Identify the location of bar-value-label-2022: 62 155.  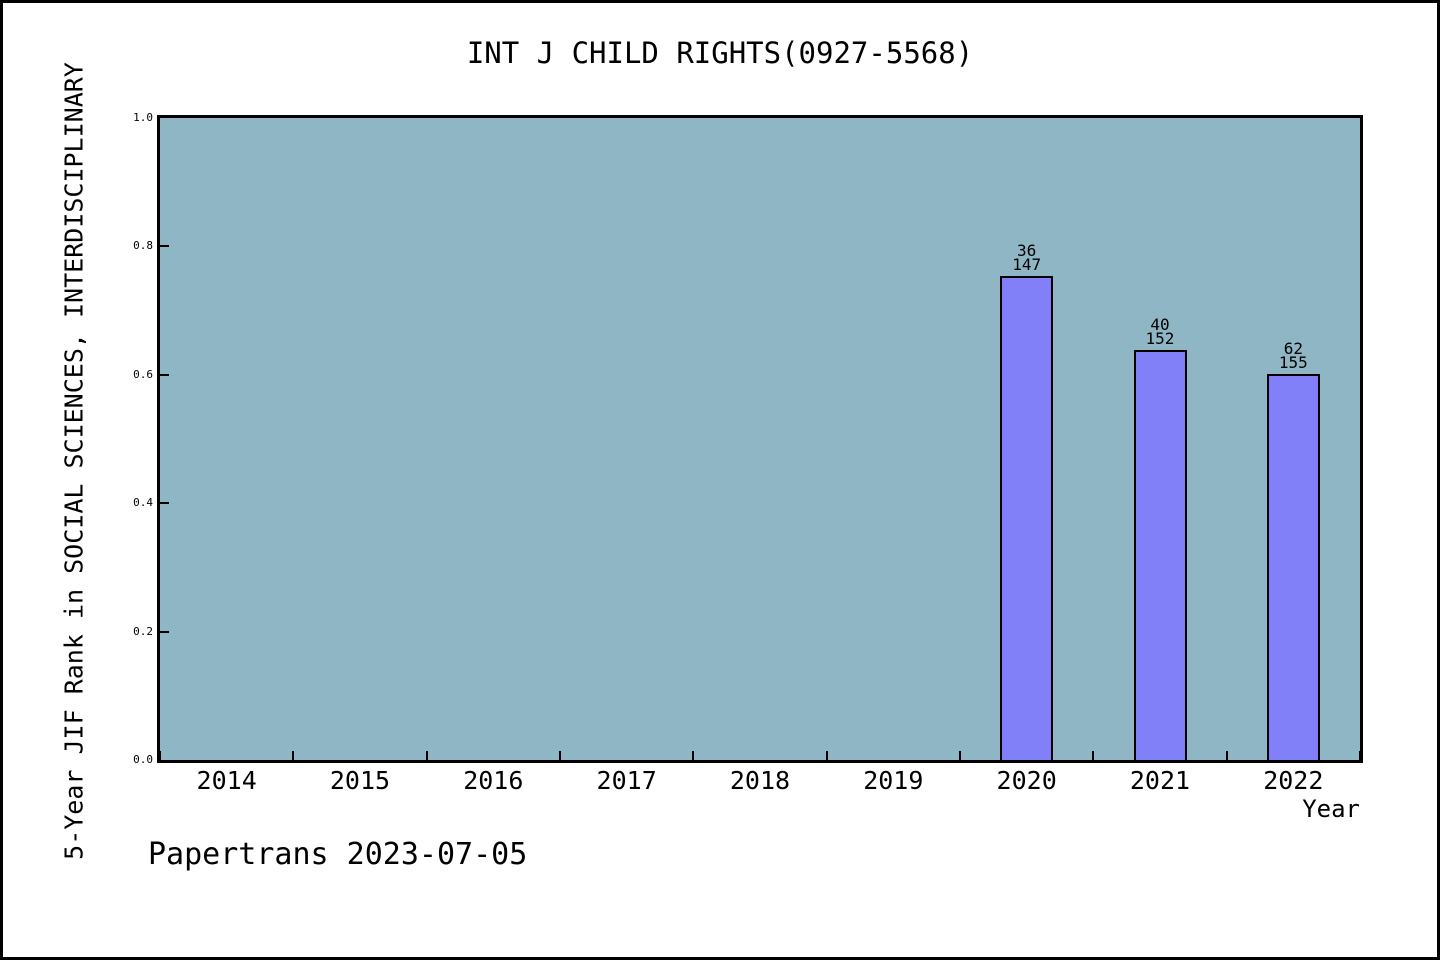
(1293, 355).